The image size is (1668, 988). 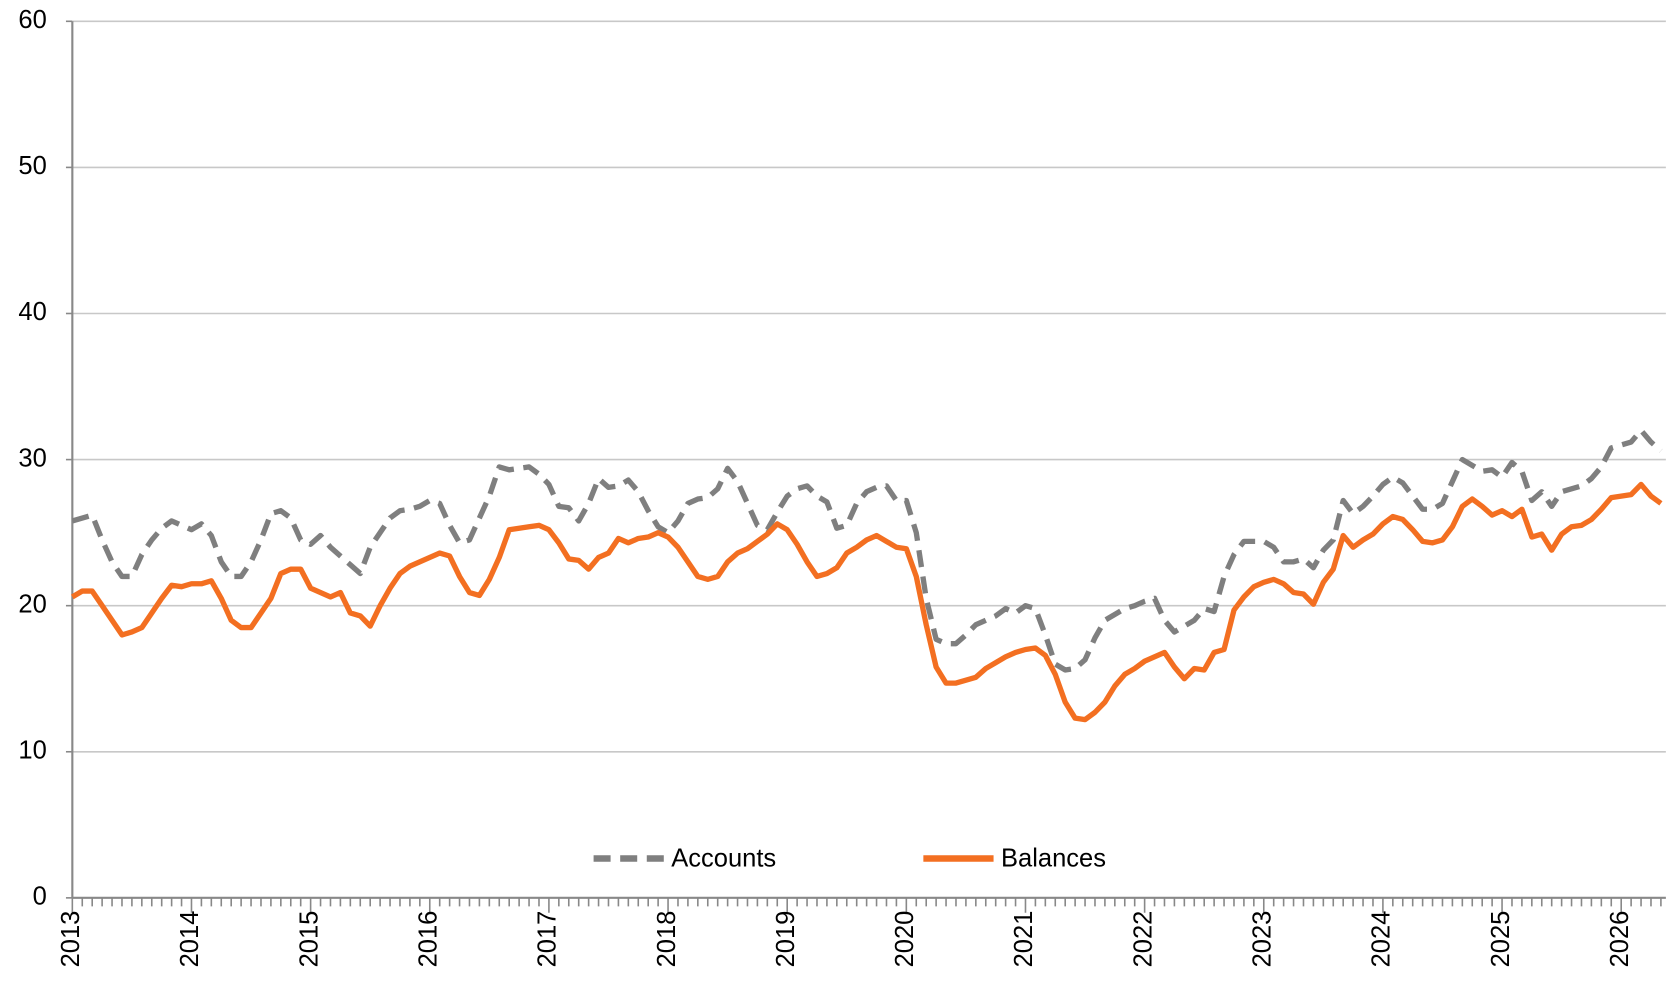 I want to click on legend-label: Balances, so click(x=1053, y=858).